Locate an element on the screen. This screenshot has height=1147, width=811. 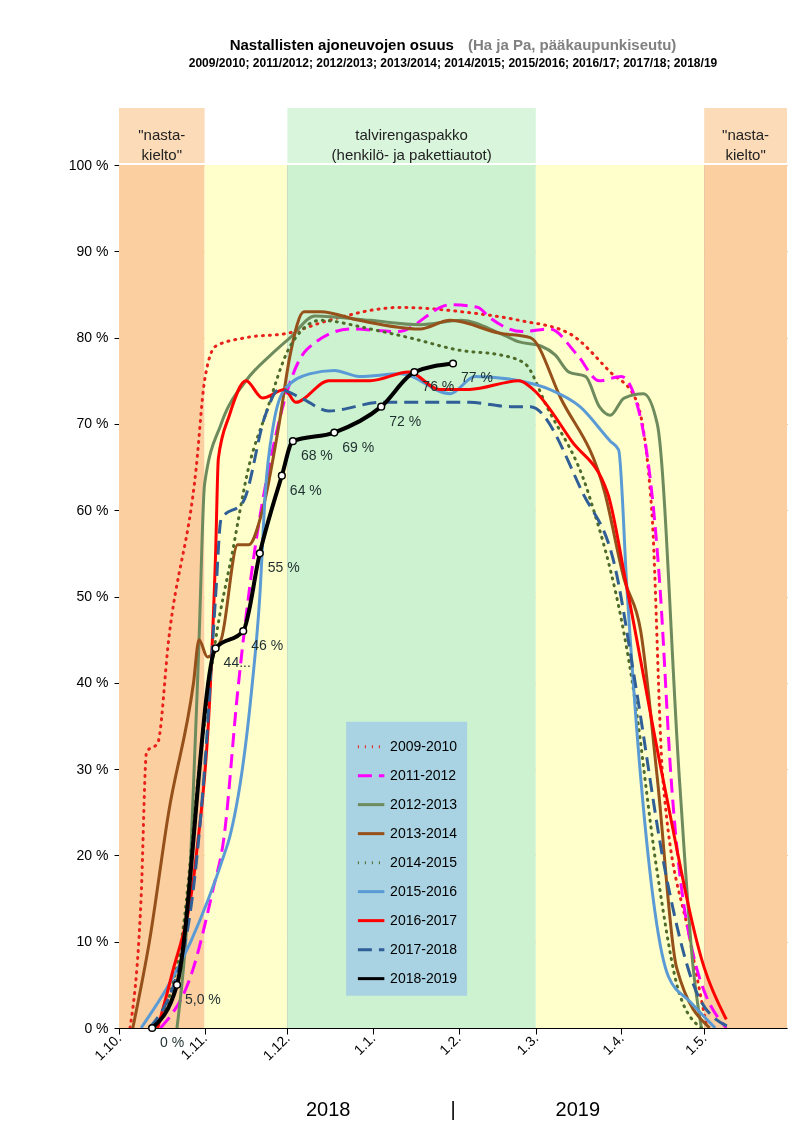
x-tick-label: 1.4. is located at coordinates (613, 1044).